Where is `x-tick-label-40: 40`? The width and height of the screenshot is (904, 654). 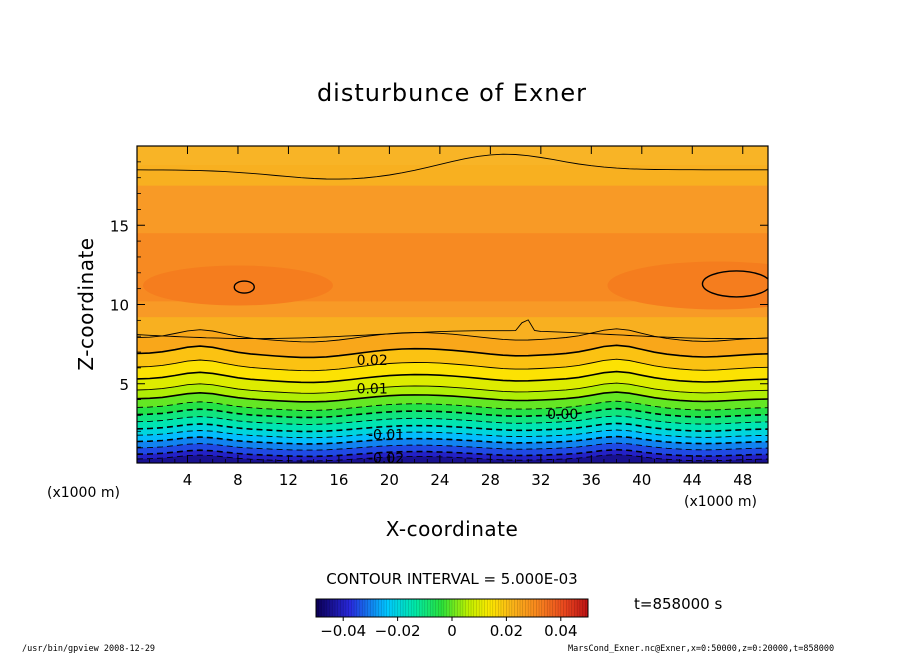 x-tick-label-40: 40 is located at coordinates (641, 480).